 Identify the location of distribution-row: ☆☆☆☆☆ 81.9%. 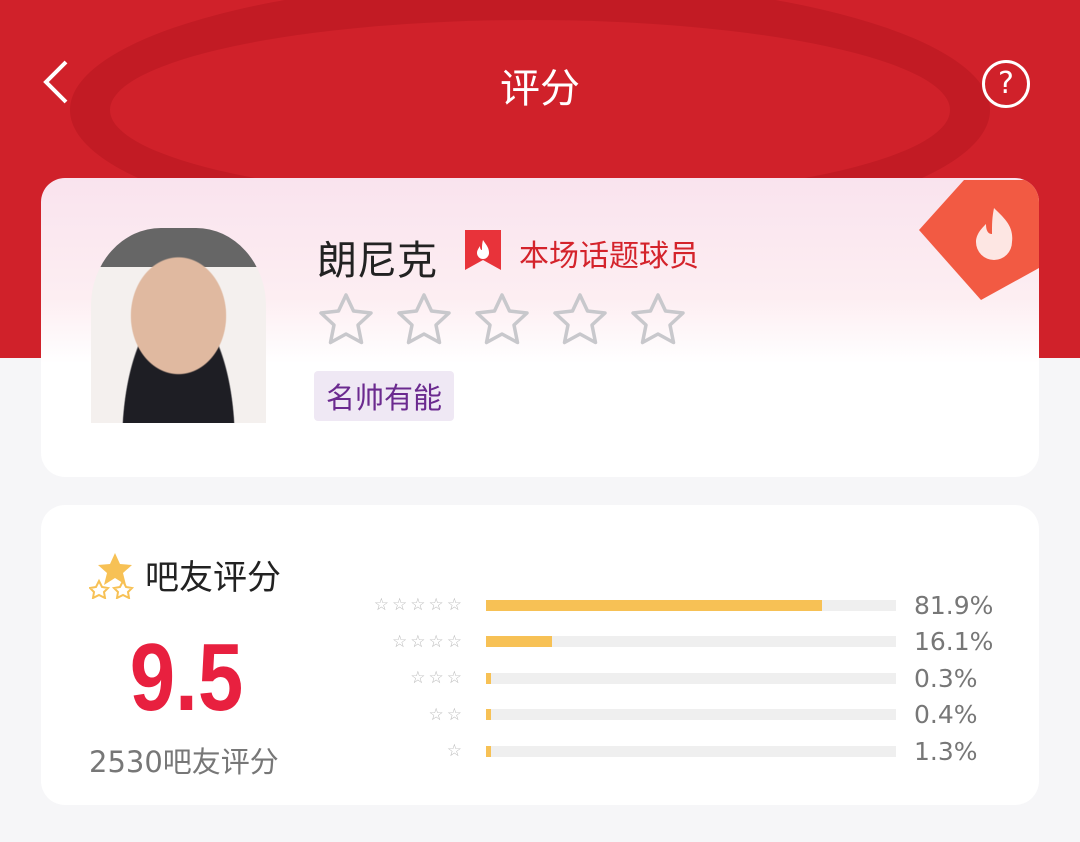
(671, 605).